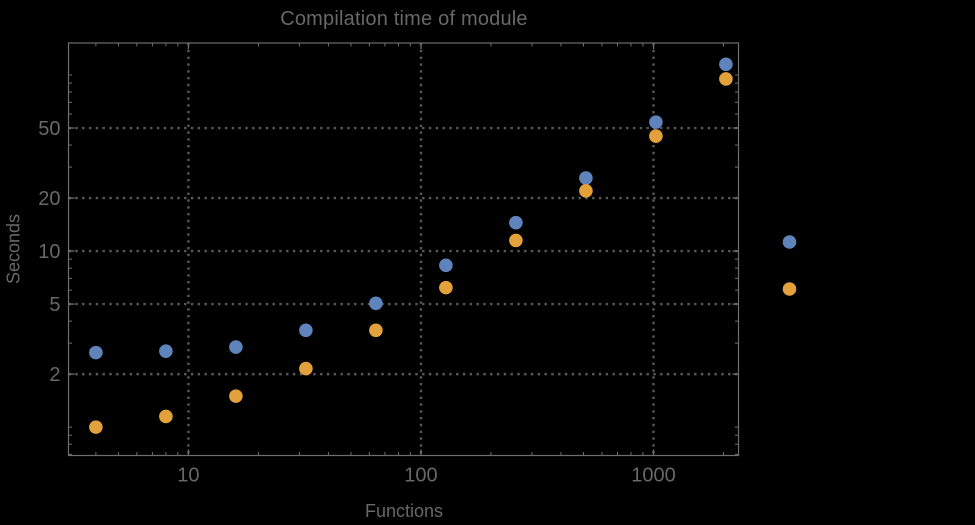 The height and width of the screenshot is (525, 975). I want to click on chart-title: Compilation time of module, so click(404, 19).